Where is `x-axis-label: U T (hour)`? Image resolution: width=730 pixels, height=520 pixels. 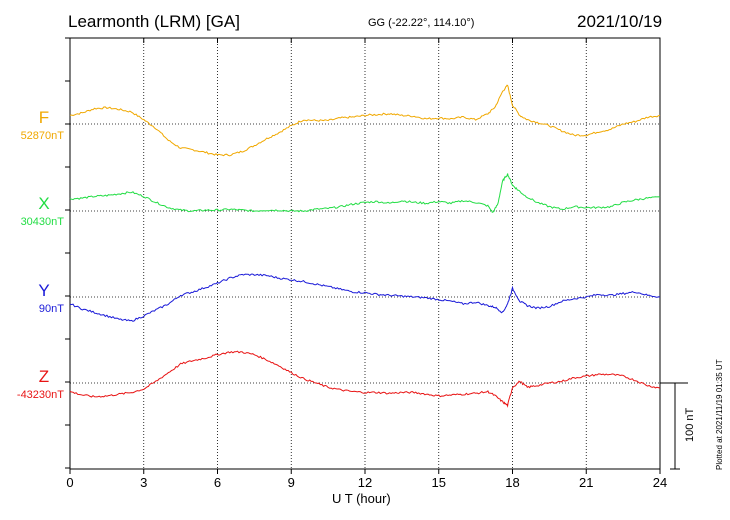 x-axis-label: U T (hour) is located at coordinates (361, 498).